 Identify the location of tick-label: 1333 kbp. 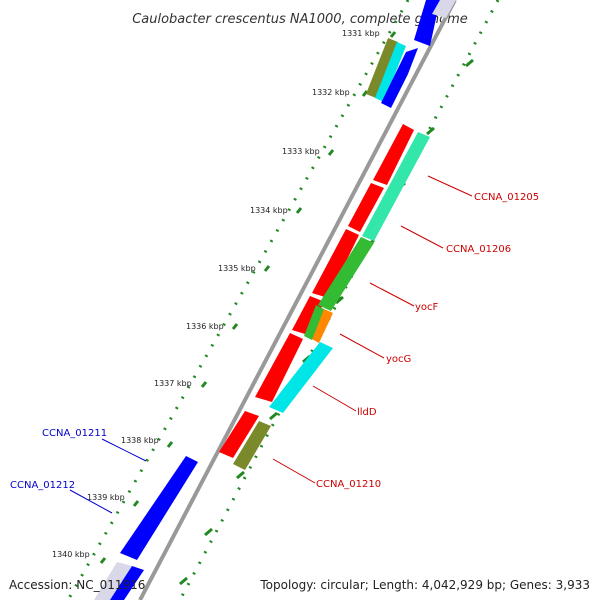
(301, 151).